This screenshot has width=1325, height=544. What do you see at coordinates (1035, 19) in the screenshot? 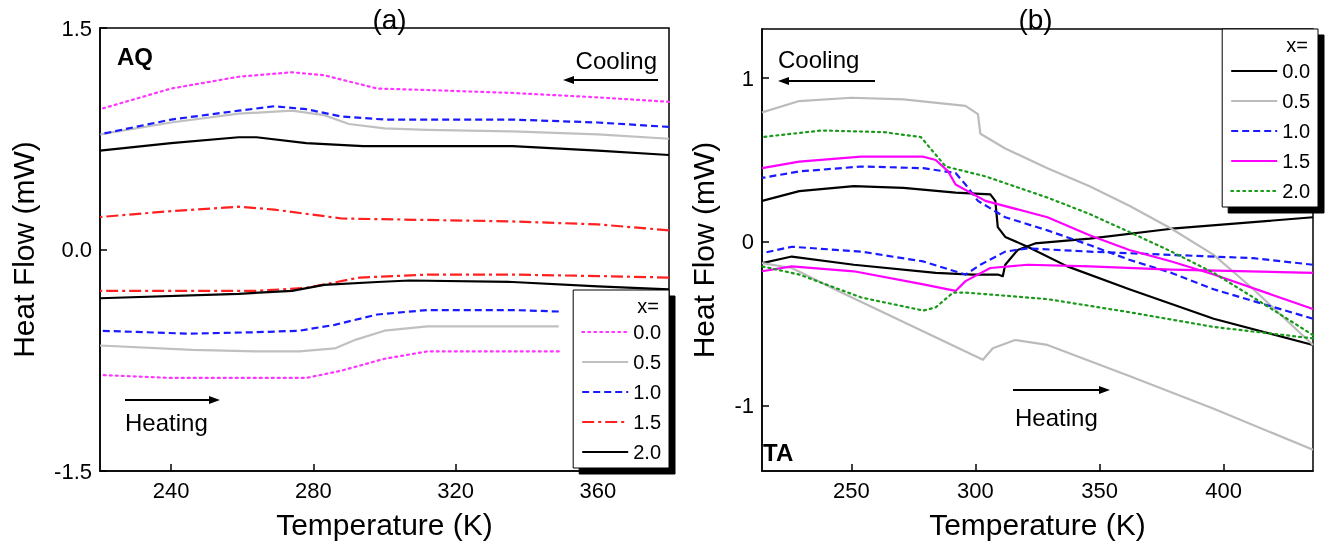
I see `chart-title: (b)` at bounding box center [1035, 19].